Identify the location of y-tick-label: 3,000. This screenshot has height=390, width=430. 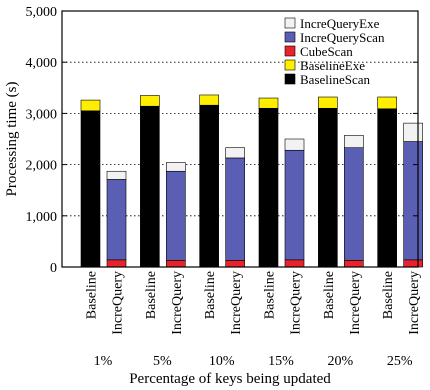
(42, 114).